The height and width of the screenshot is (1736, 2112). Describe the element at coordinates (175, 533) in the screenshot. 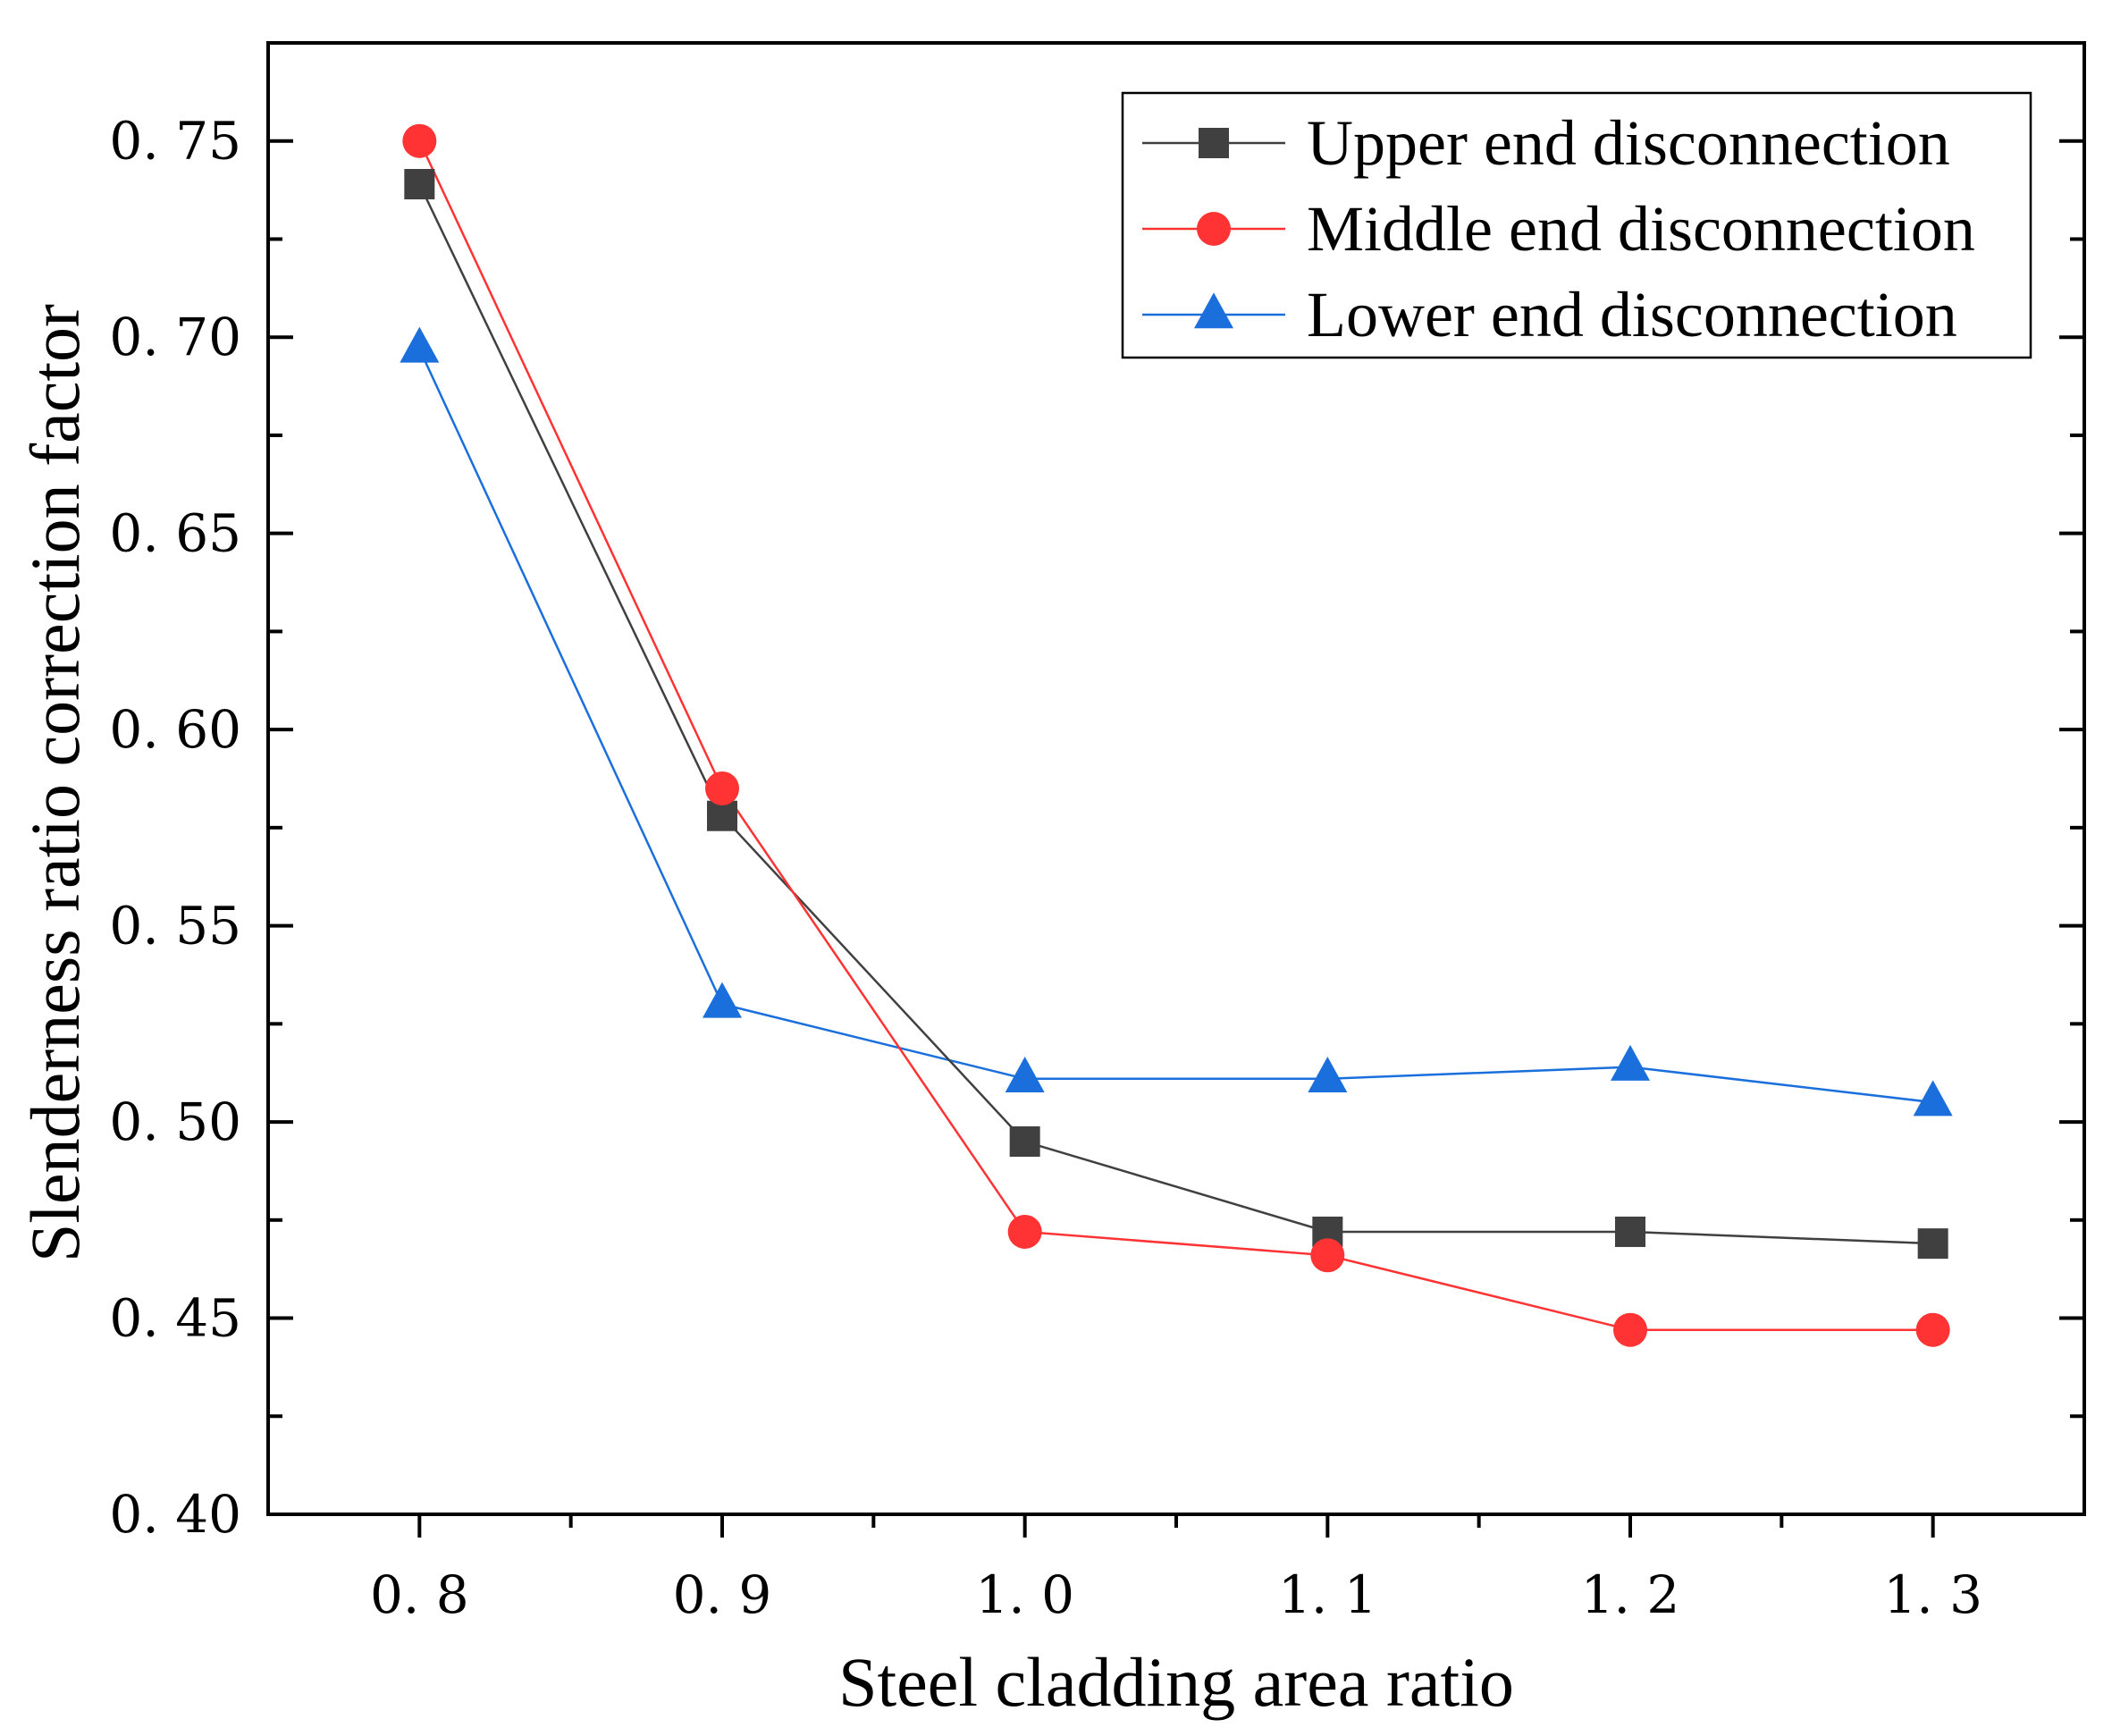

I see `y-tick-label: 0. 65` at that location.